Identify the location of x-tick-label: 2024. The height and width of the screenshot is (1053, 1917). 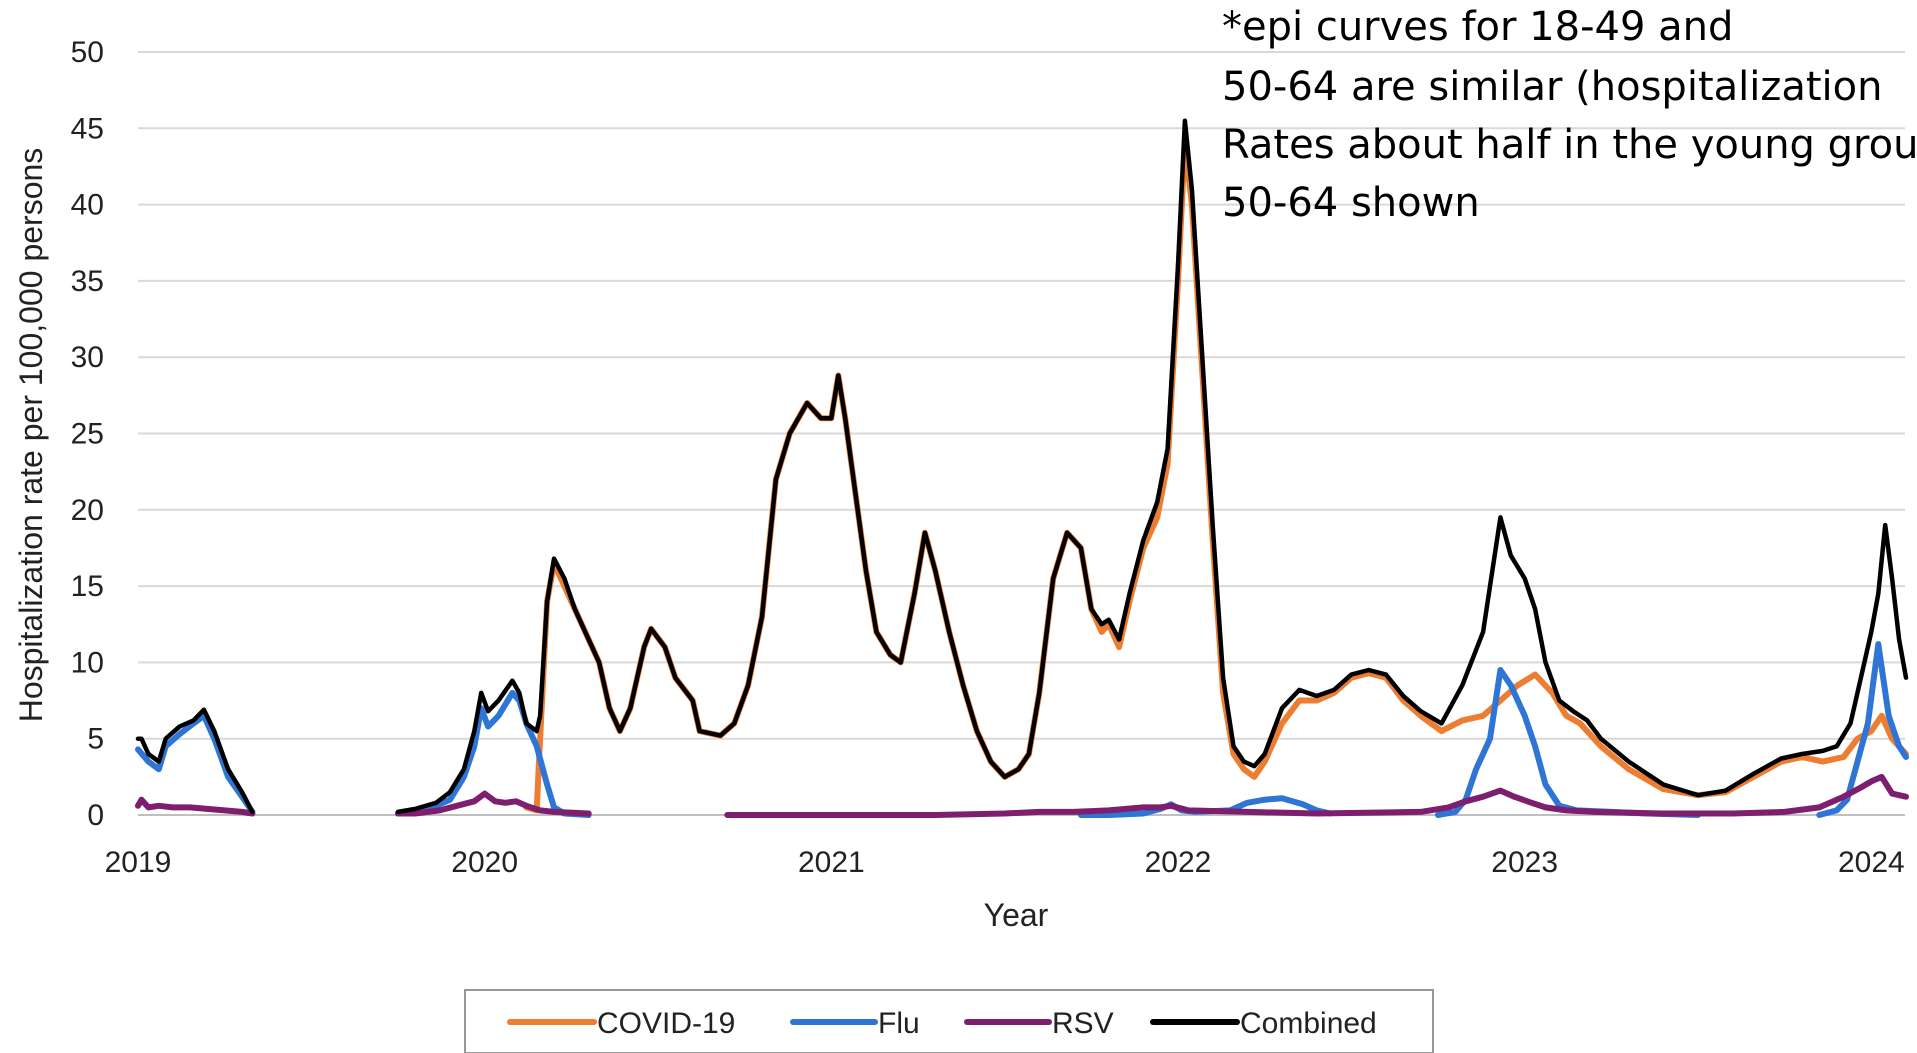
(1871, 862).